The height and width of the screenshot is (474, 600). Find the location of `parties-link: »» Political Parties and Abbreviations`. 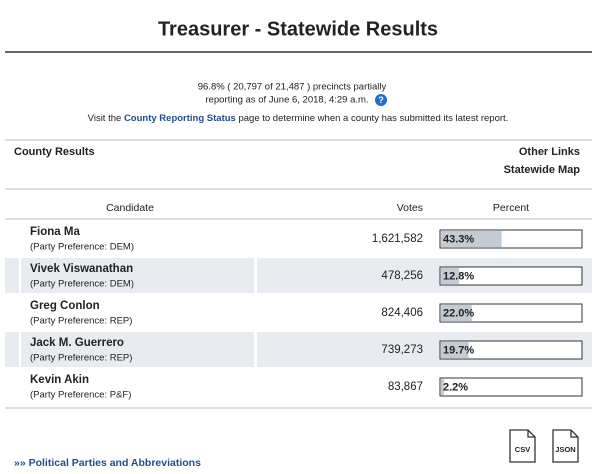

parties-link: »» Political Parties and Abbreviations is located at coordinates (107, 463).